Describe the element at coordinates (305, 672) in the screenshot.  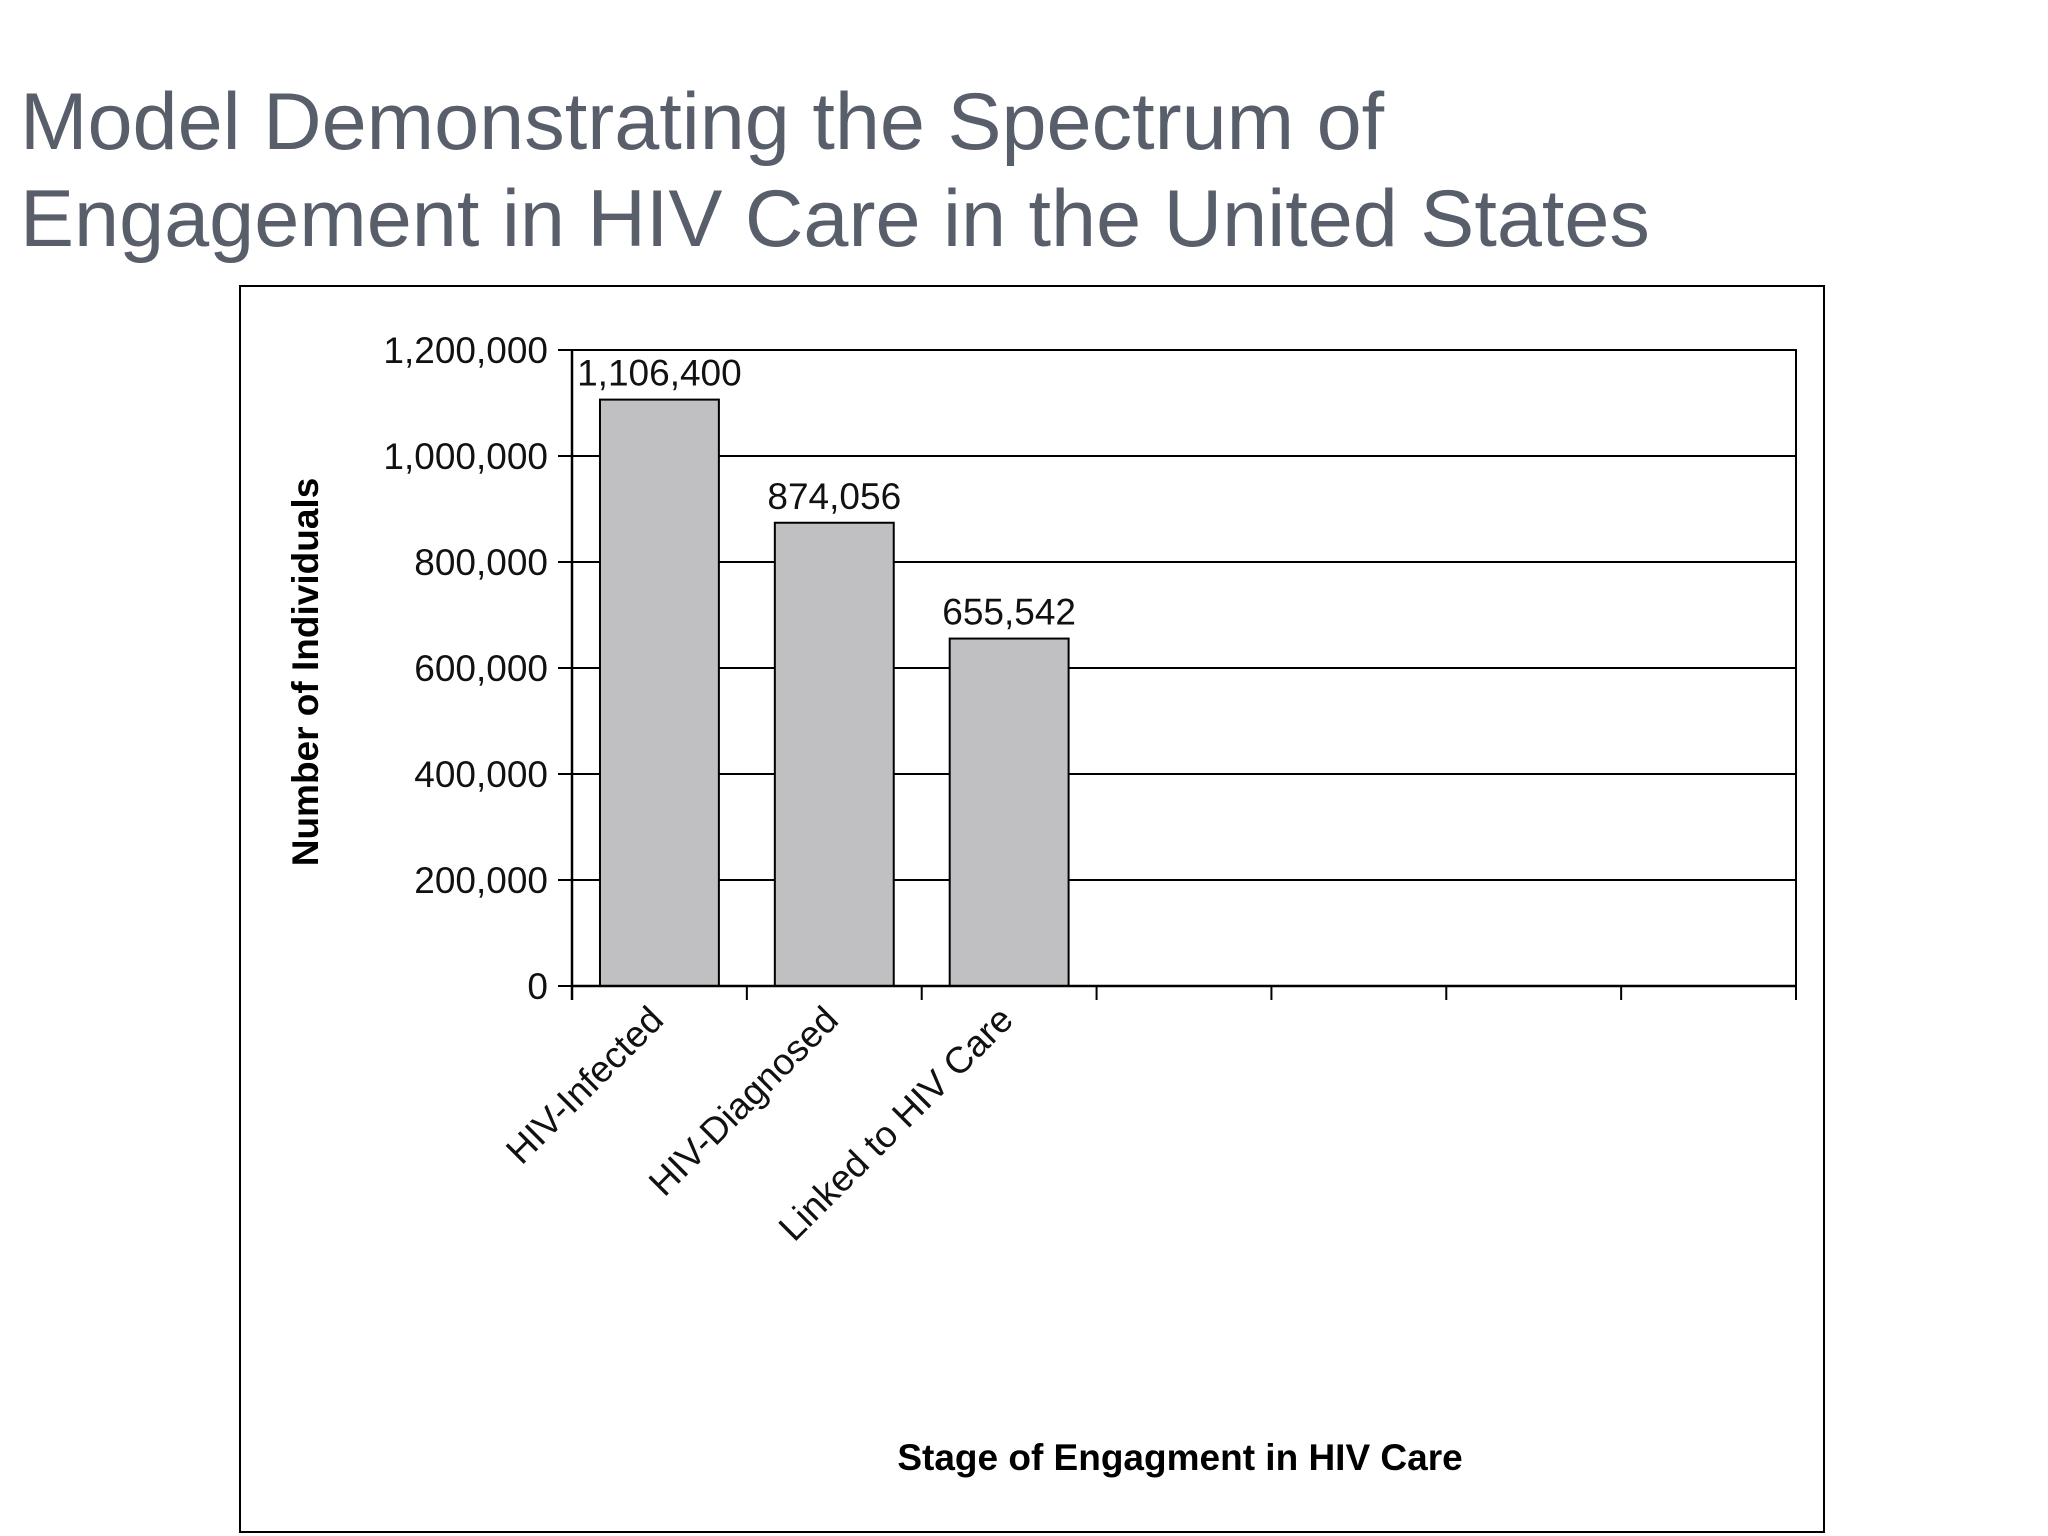
I see `y-axis-title: Number of Individuals` at that location.